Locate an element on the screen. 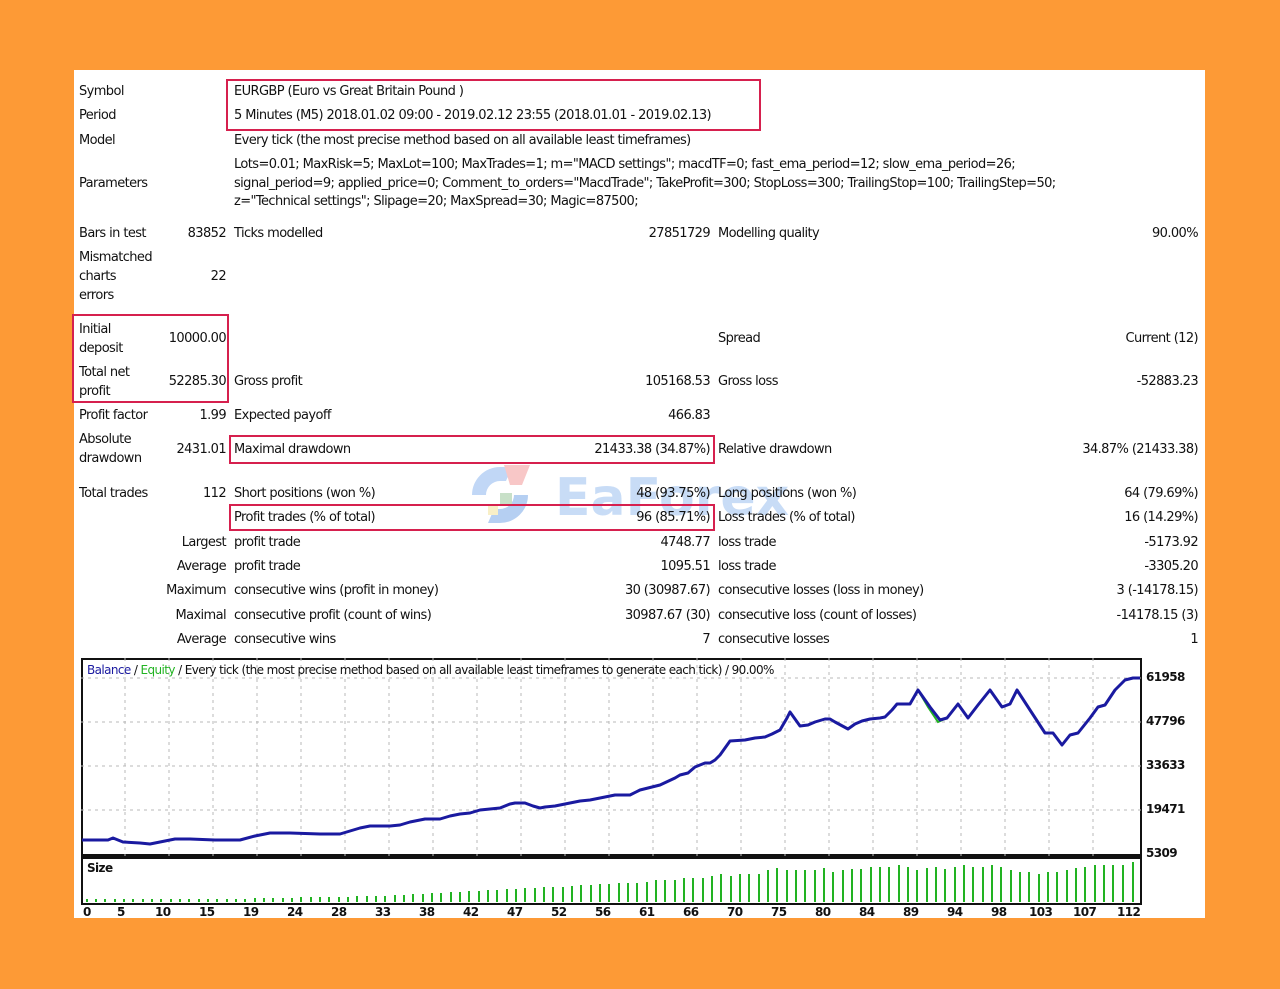 The width and height of the screenshot is (1280, 989). loss-trades-value: 16 (14.29%) is located at coordinates (1161, 517).